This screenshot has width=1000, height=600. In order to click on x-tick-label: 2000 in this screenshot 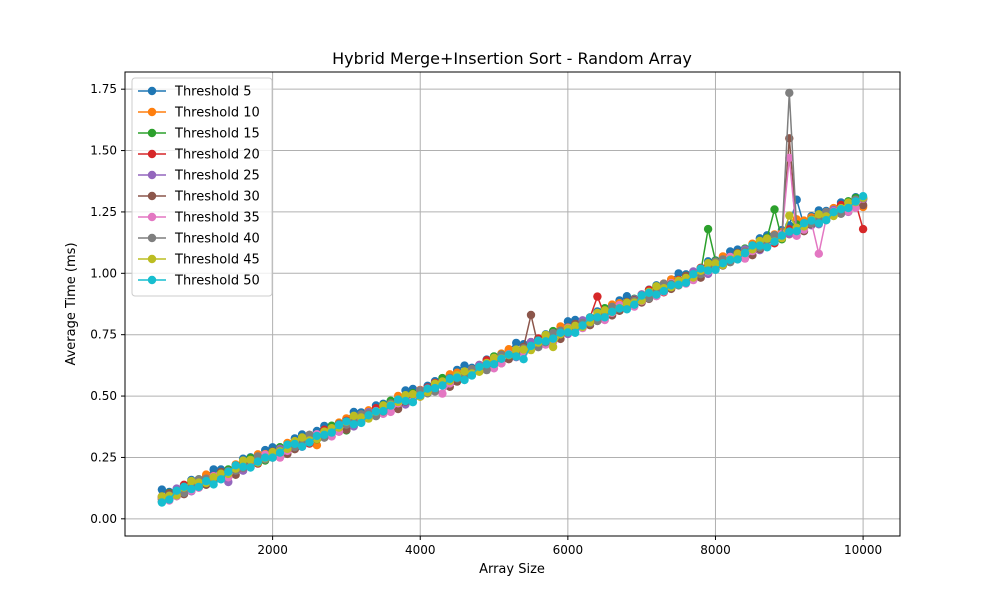, I will do `click(272, 550)`.